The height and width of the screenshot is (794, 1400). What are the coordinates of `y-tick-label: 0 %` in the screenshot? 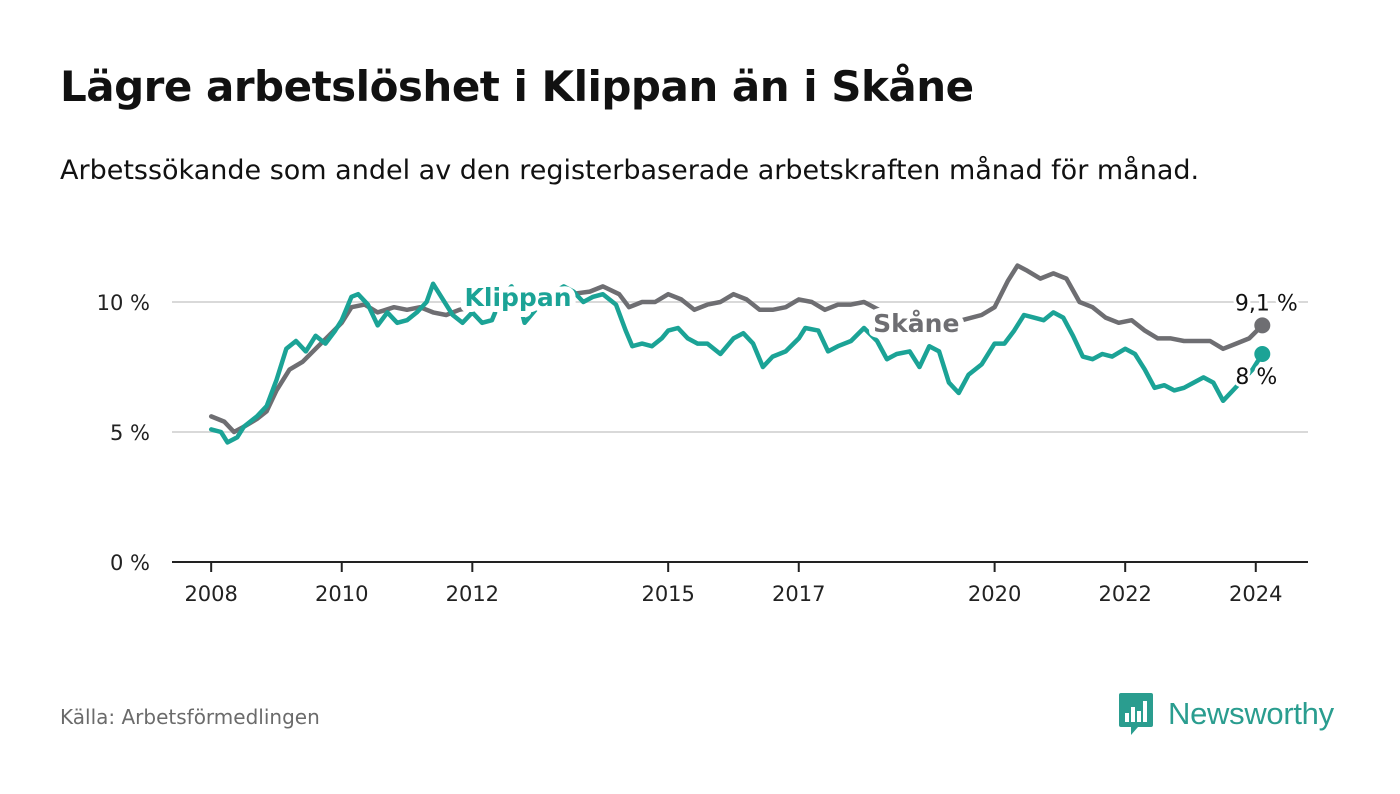 It's located at (130, 563).